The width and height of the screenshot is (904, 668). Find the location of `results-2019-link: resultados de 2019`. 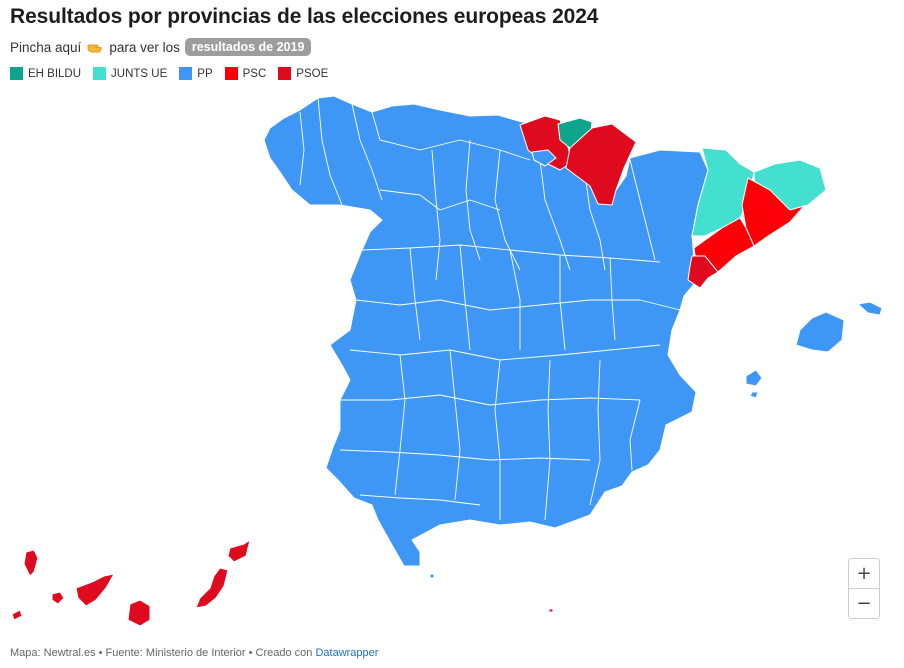

results-2019-link: resultados de 2019 is located at coordinates (248, 47).